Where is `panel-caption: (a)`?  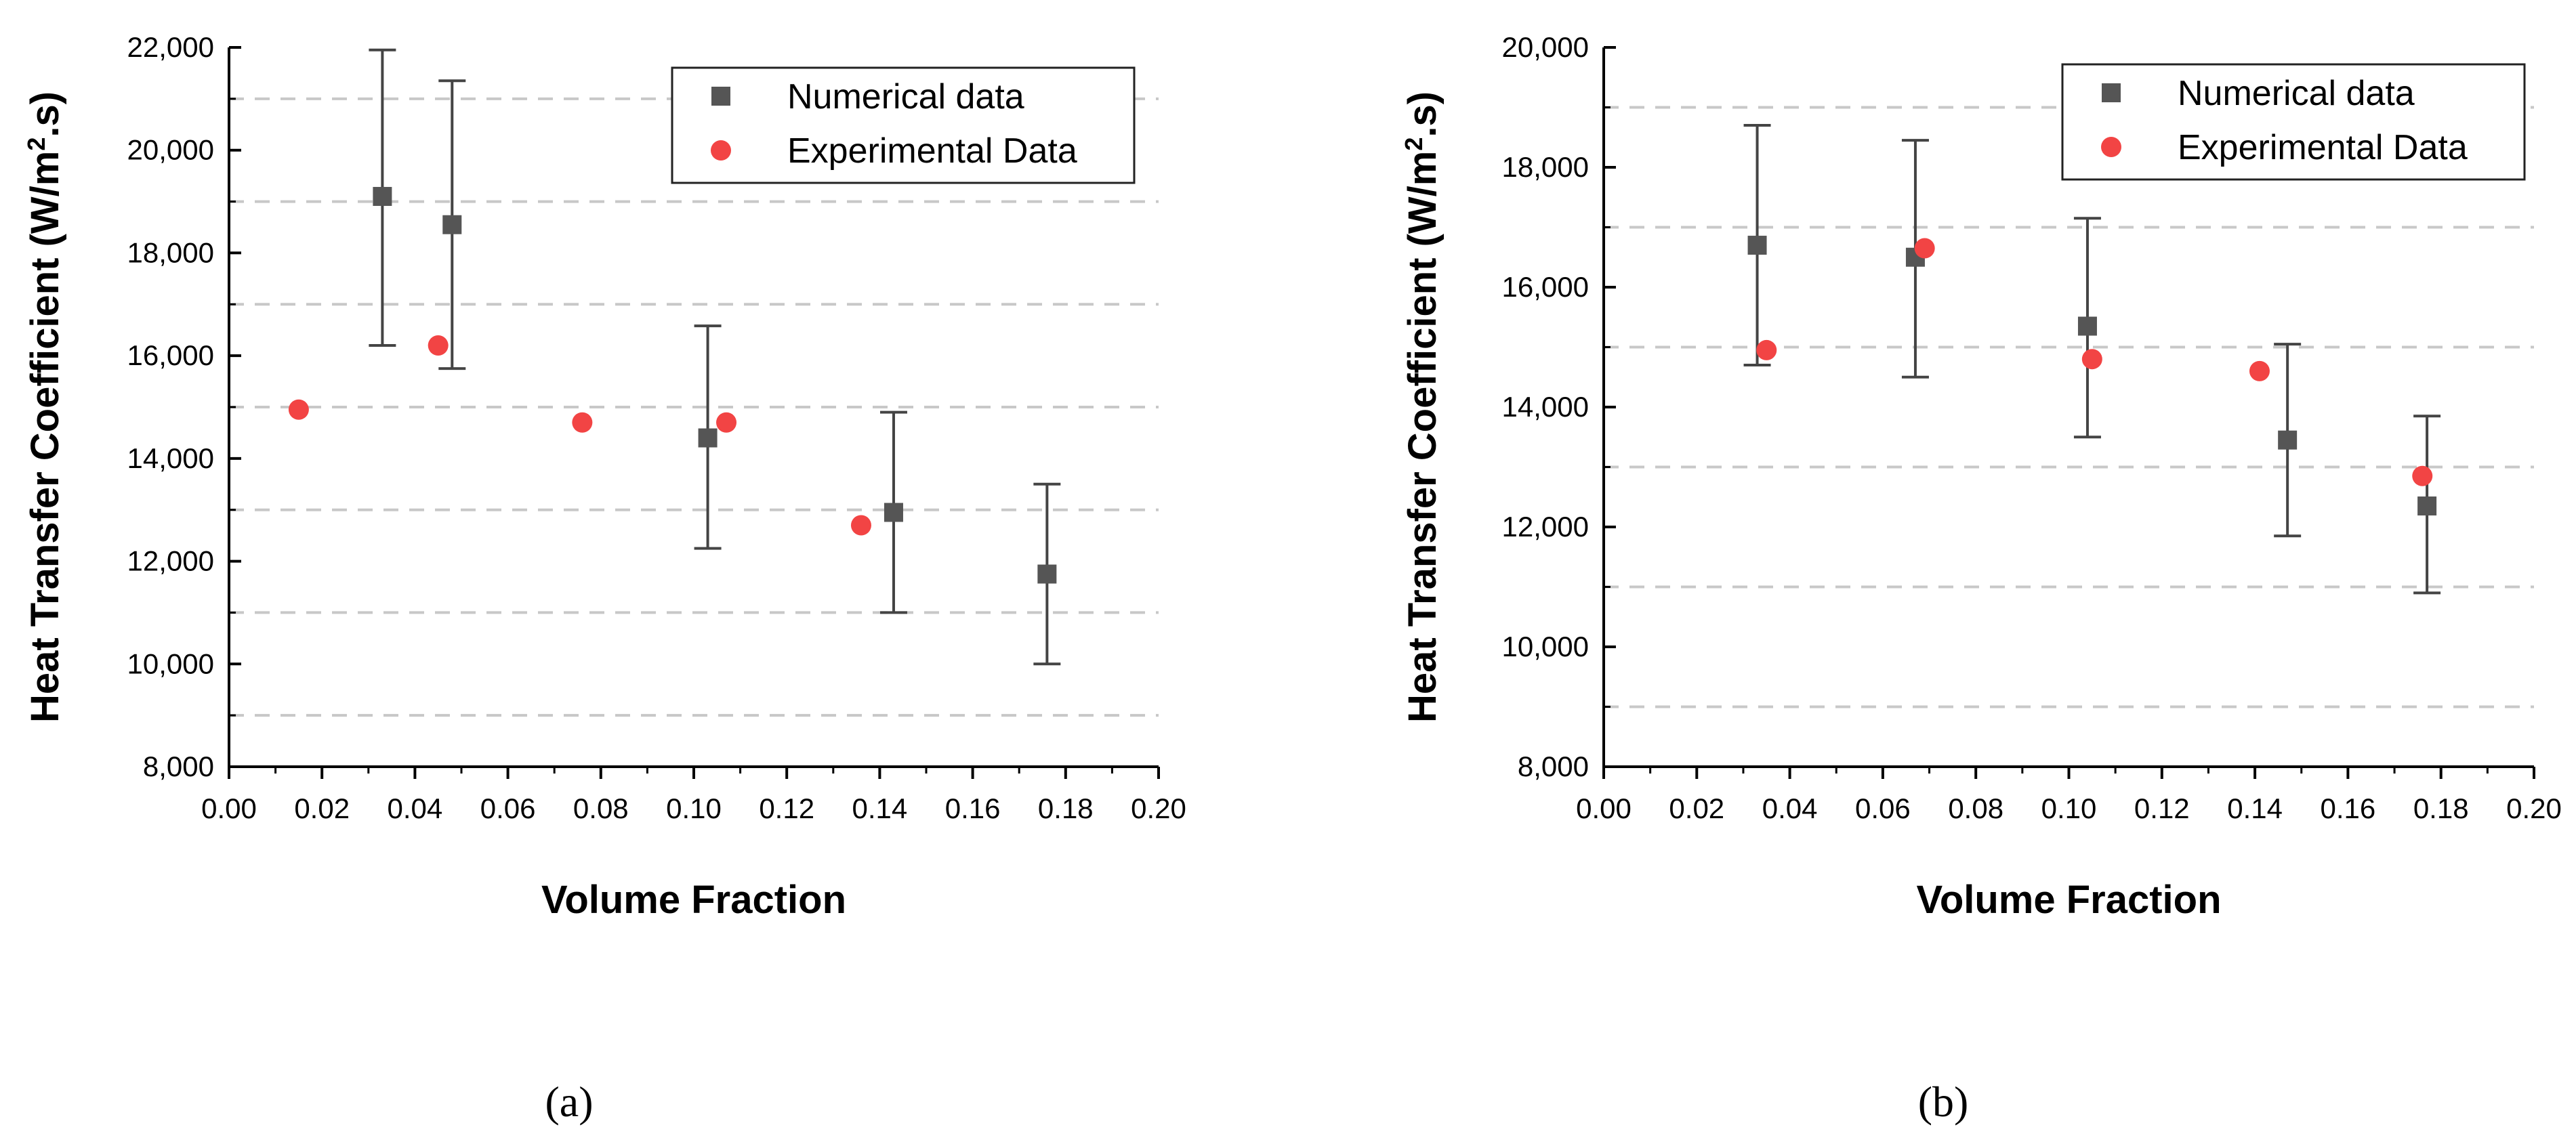 panel-caption: (a) is located at coordinates (569, 1102).